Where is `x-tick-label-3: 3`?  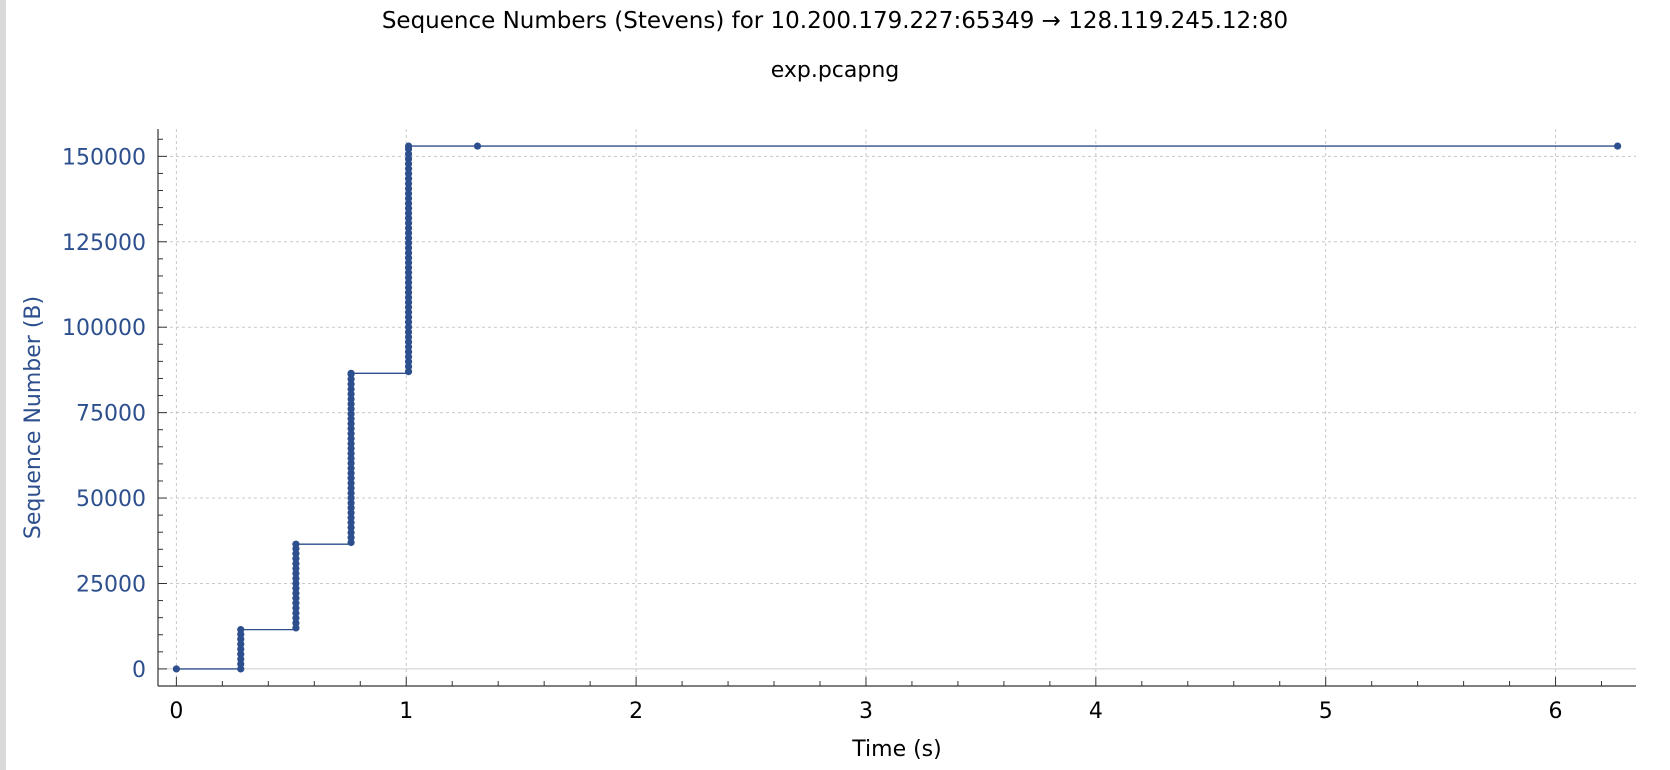 x-tick-label-3: 3 is located at coordinates (866, 711).